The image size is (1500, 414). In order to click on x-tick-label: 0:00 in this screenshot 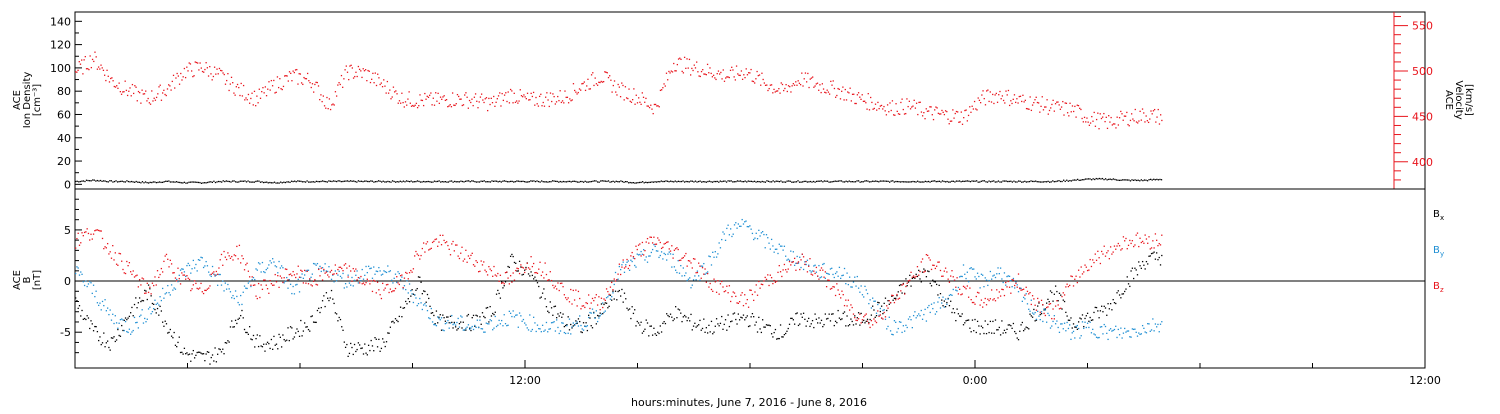, I will do `click(975, 380)`.